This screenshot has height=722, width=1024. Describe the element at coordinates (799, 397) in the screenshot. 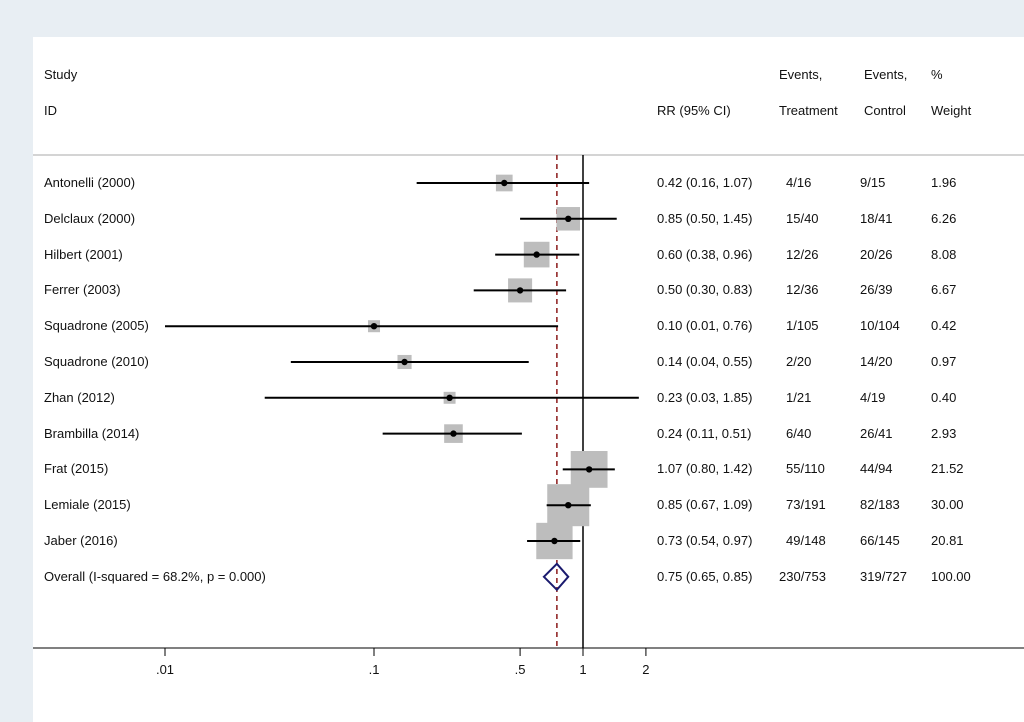

I see `study-events-treatment: 1/21` at that location.